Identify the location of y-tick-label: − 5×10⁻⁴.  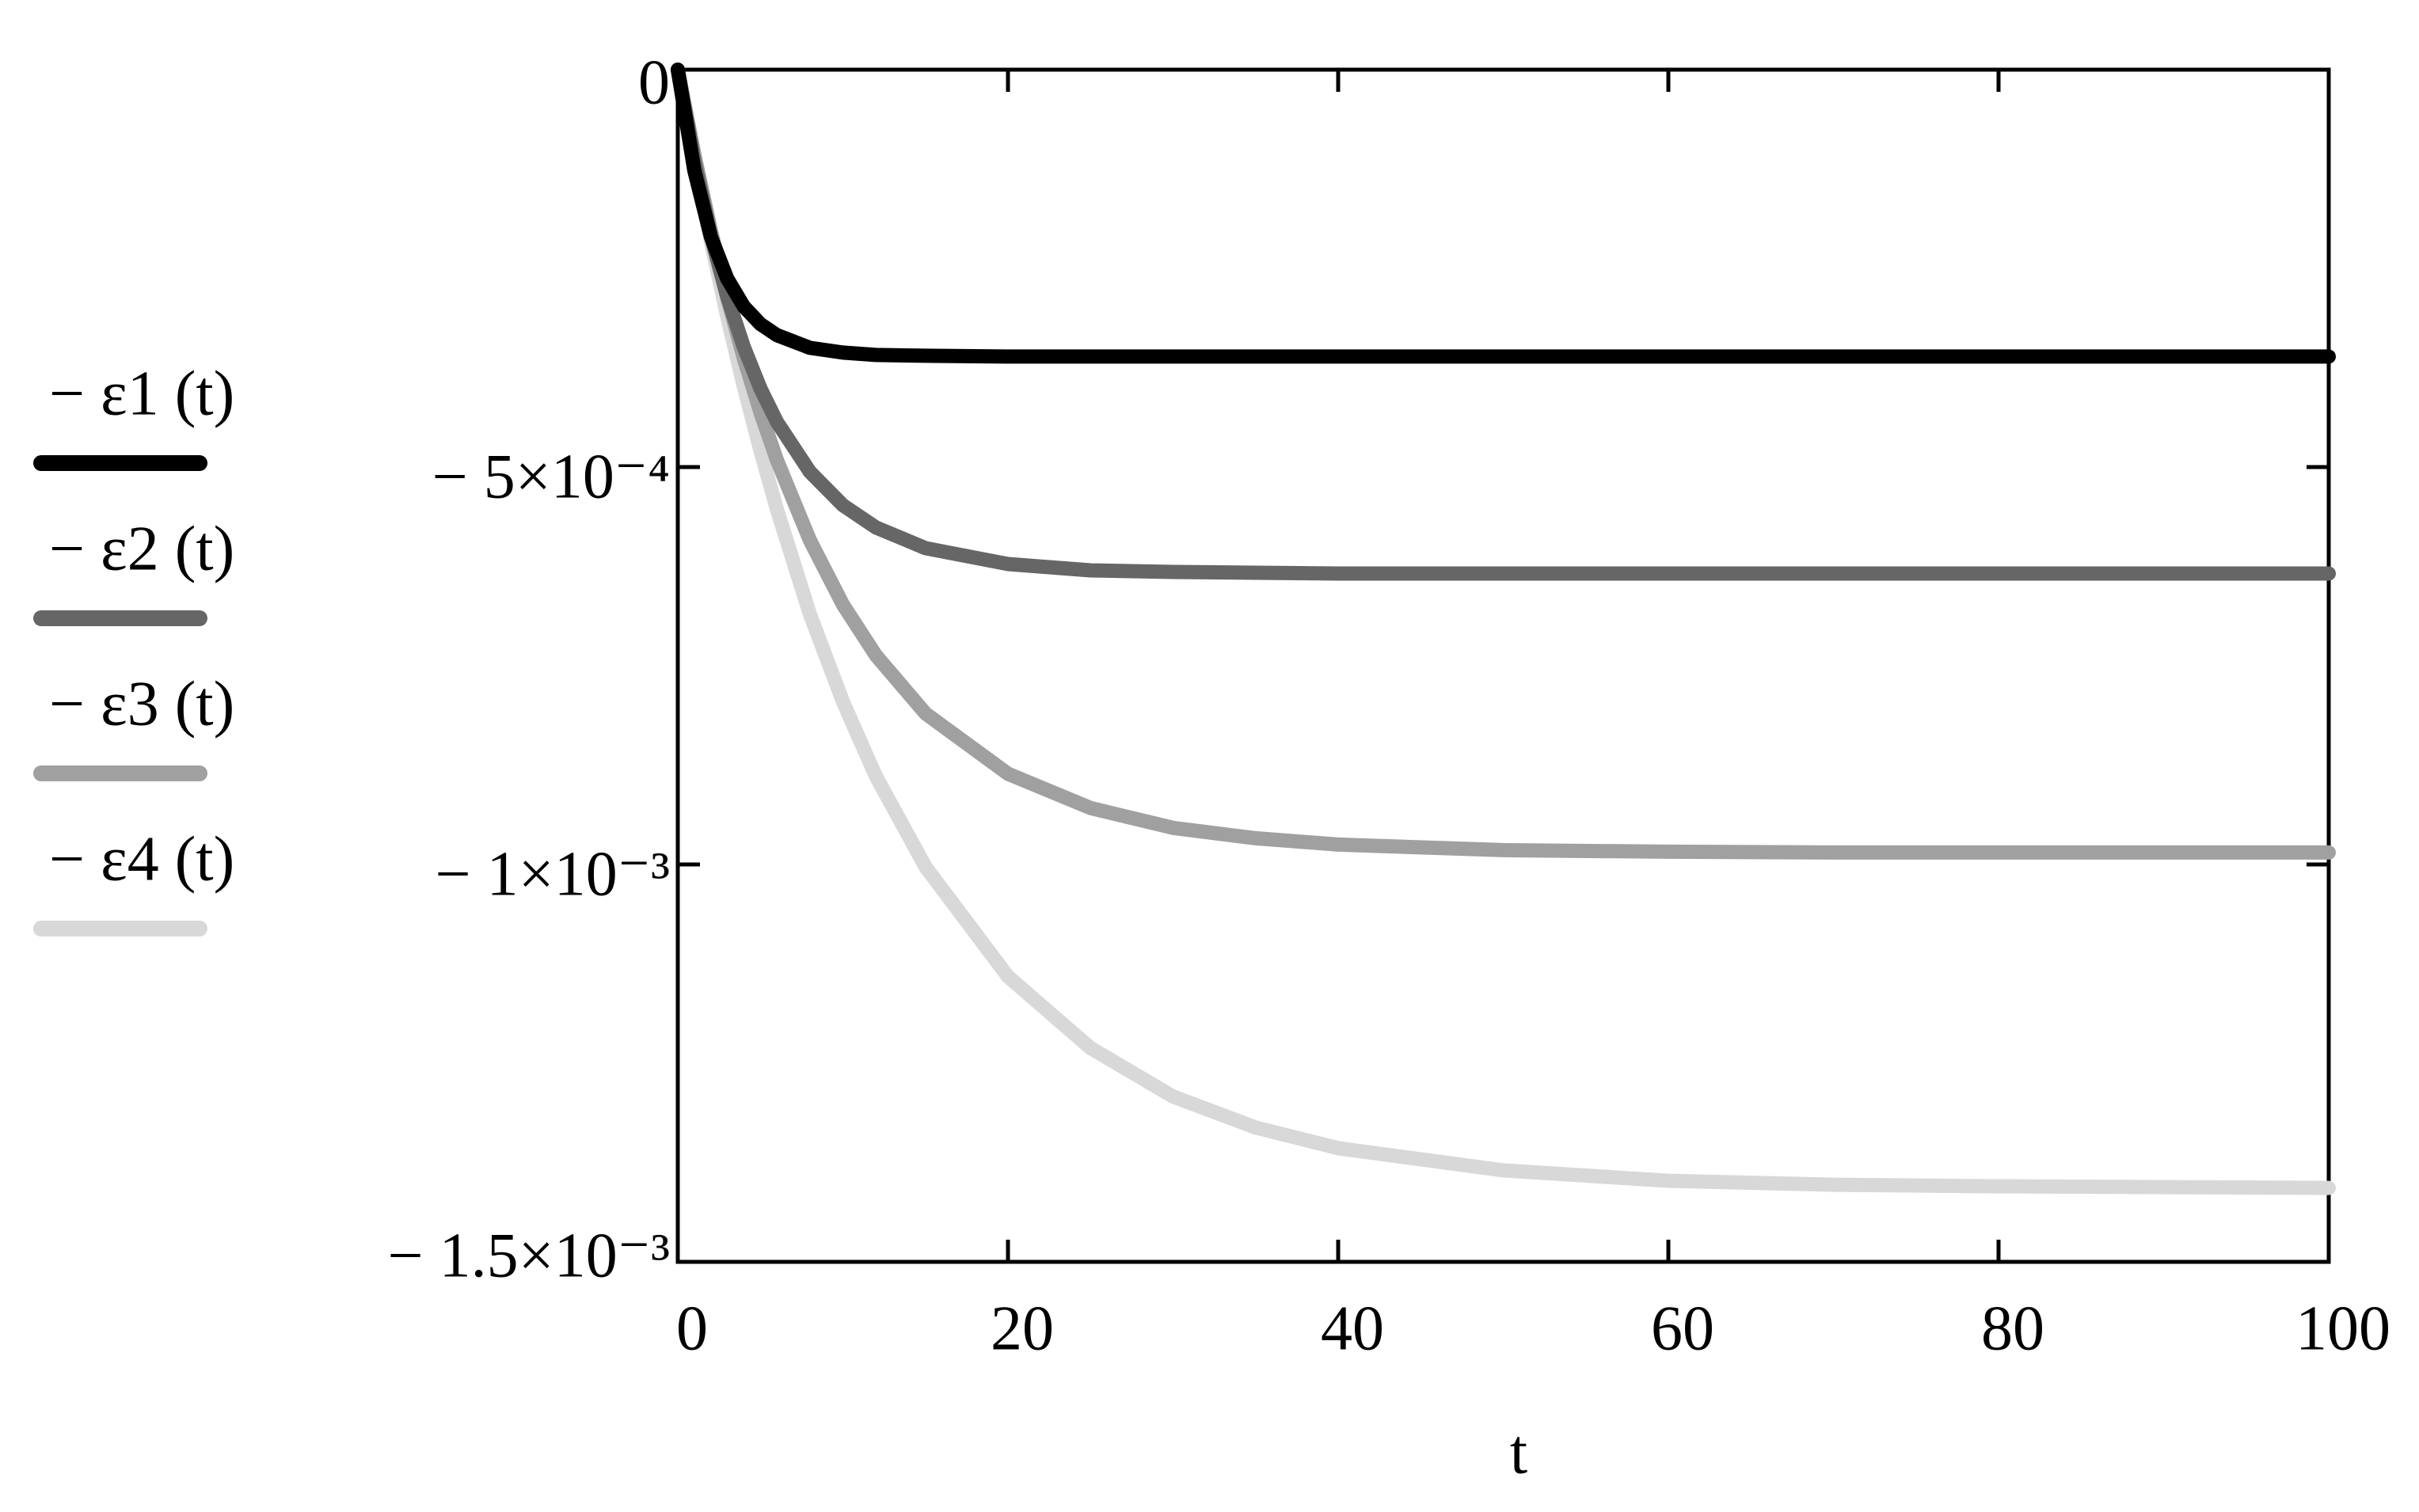
(551, 476).